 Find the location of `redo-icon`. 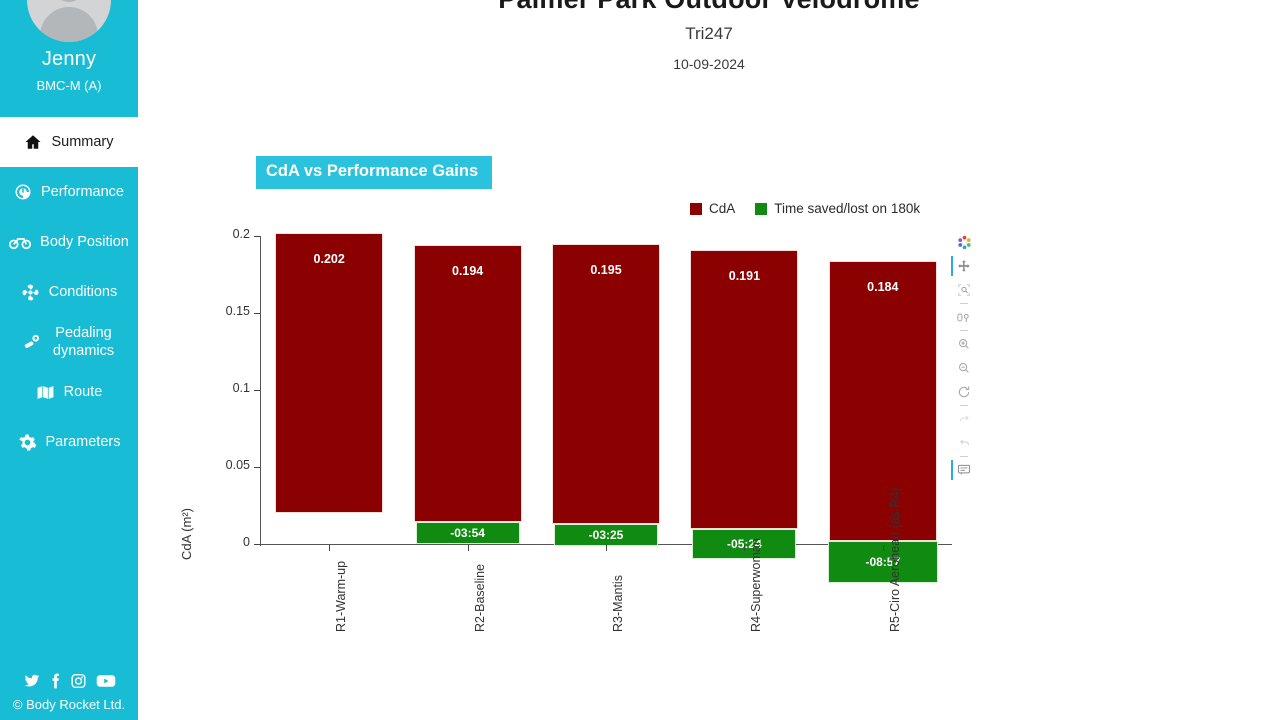

redo-icon is located at coordinates (964, 419).